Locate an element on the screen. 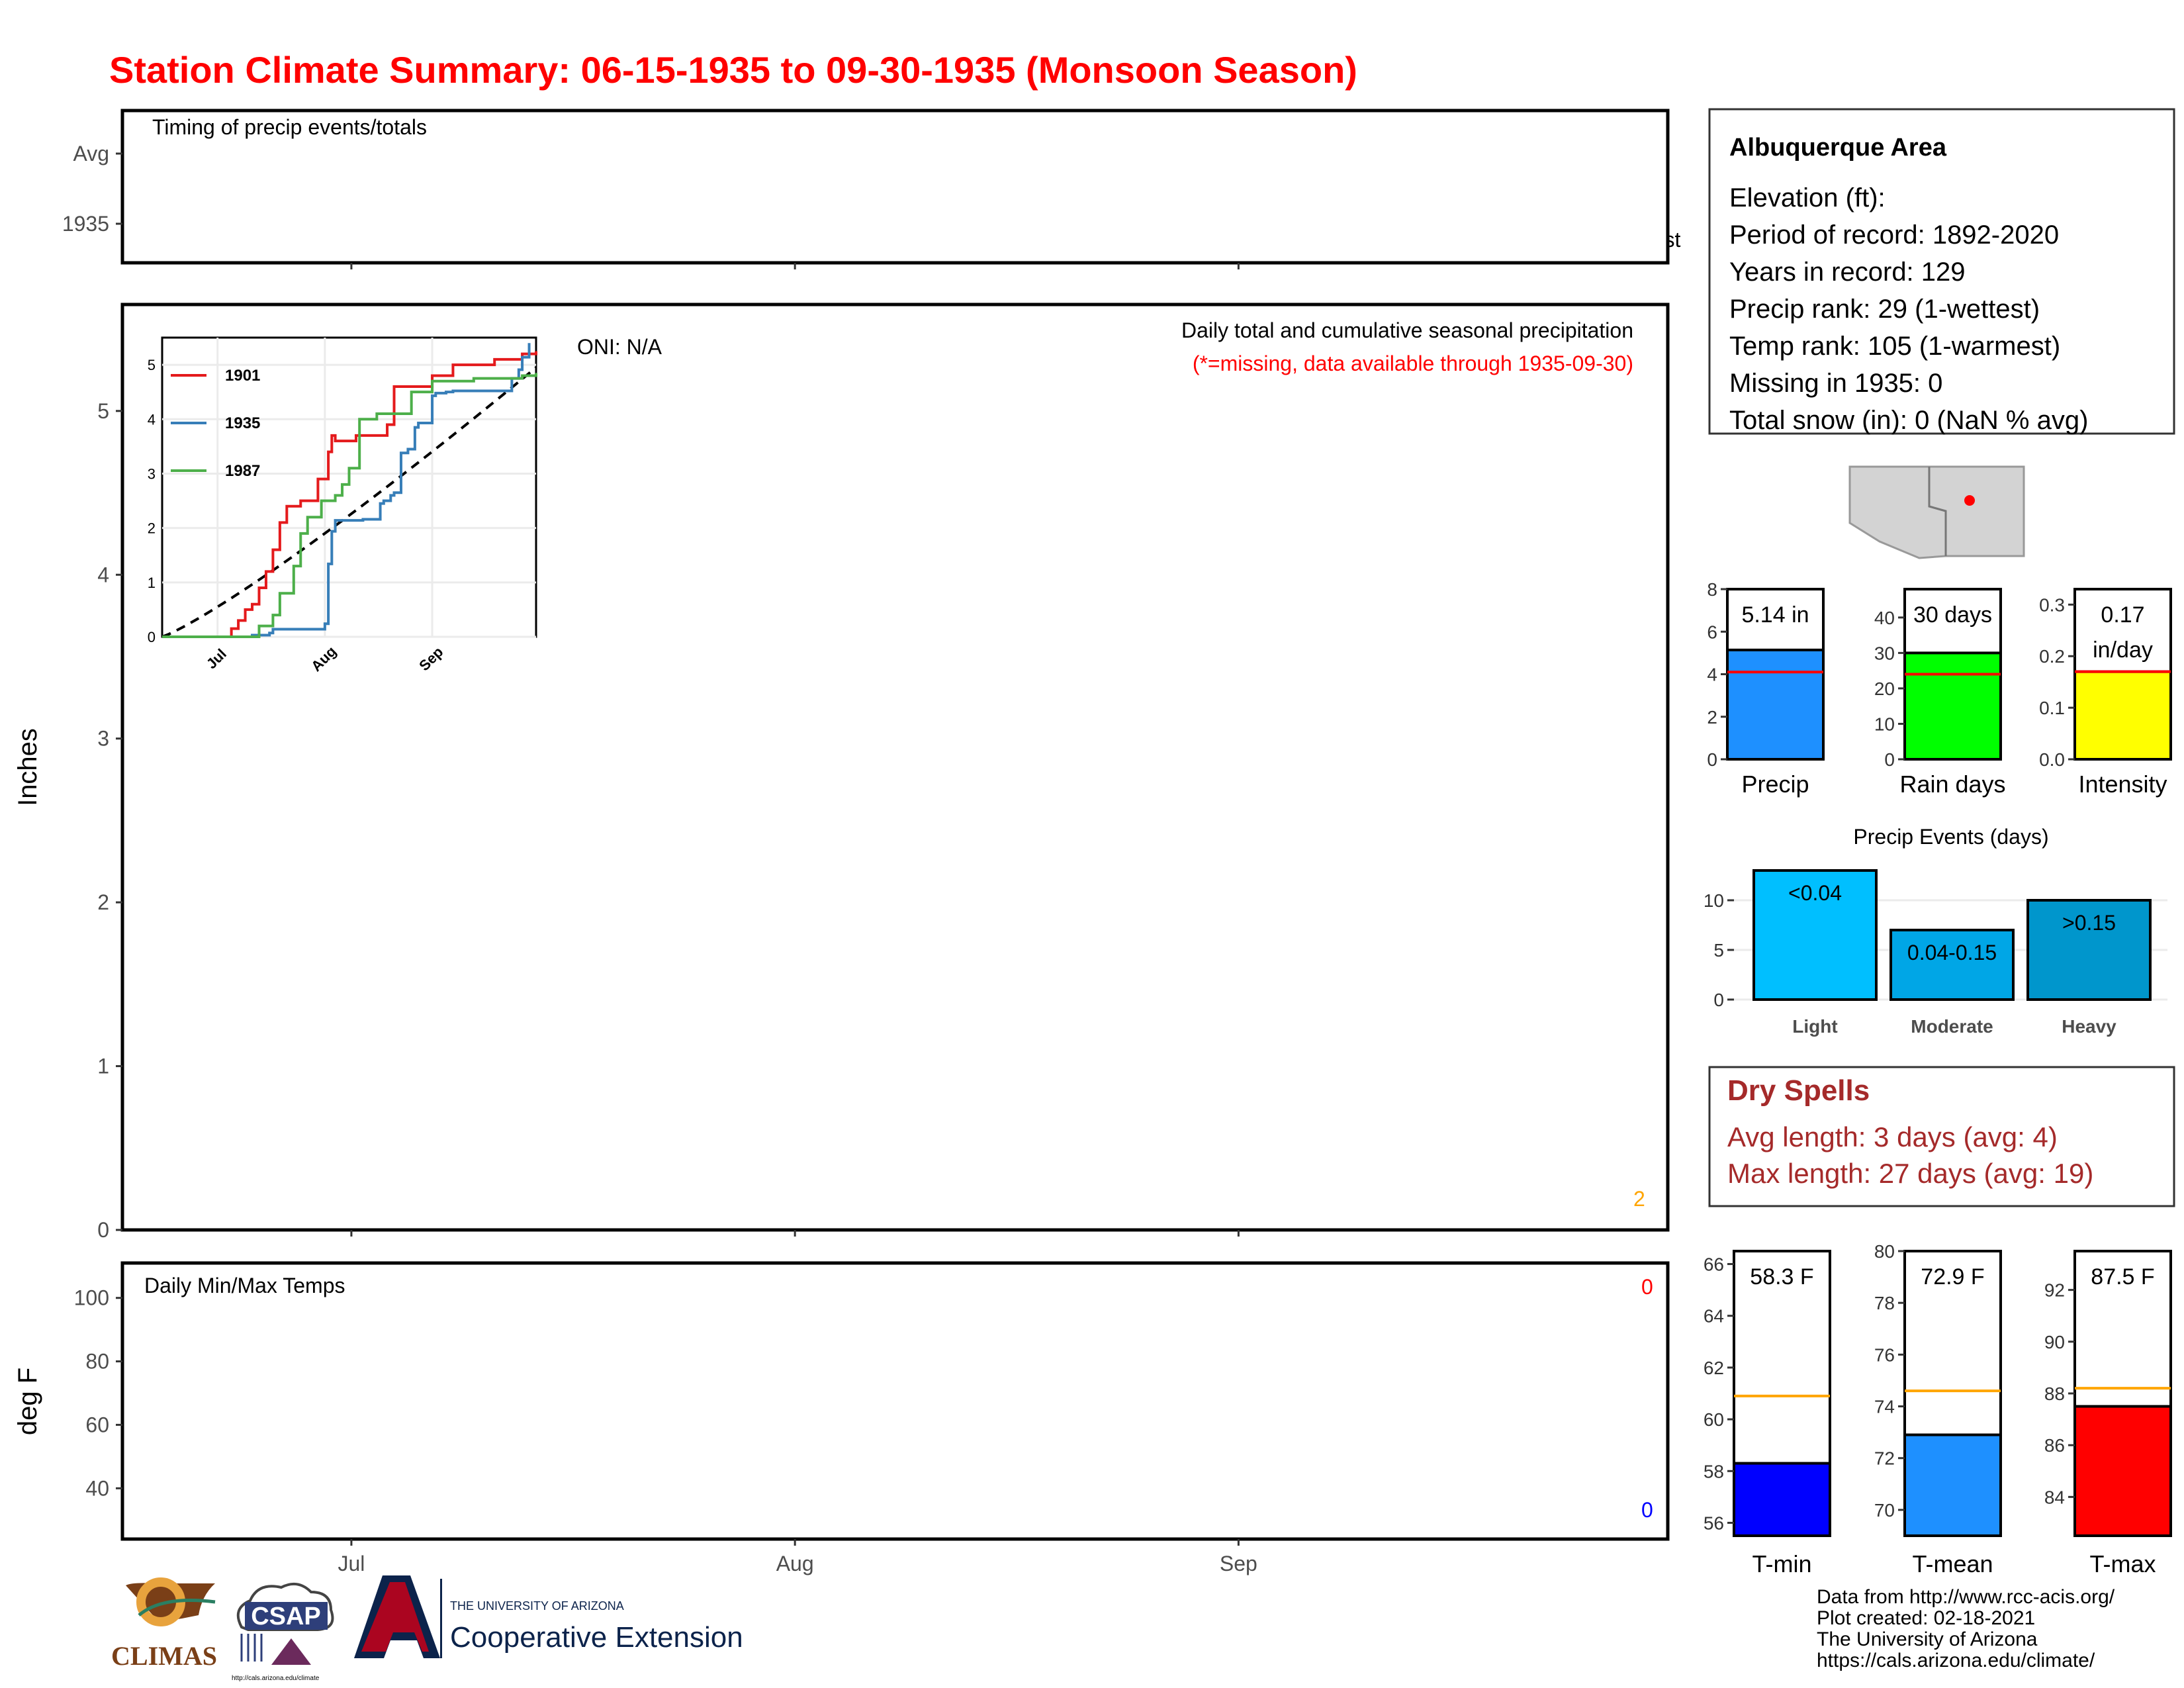  summary-tick-label: 0.1 is located at coordinates (2052, 708).